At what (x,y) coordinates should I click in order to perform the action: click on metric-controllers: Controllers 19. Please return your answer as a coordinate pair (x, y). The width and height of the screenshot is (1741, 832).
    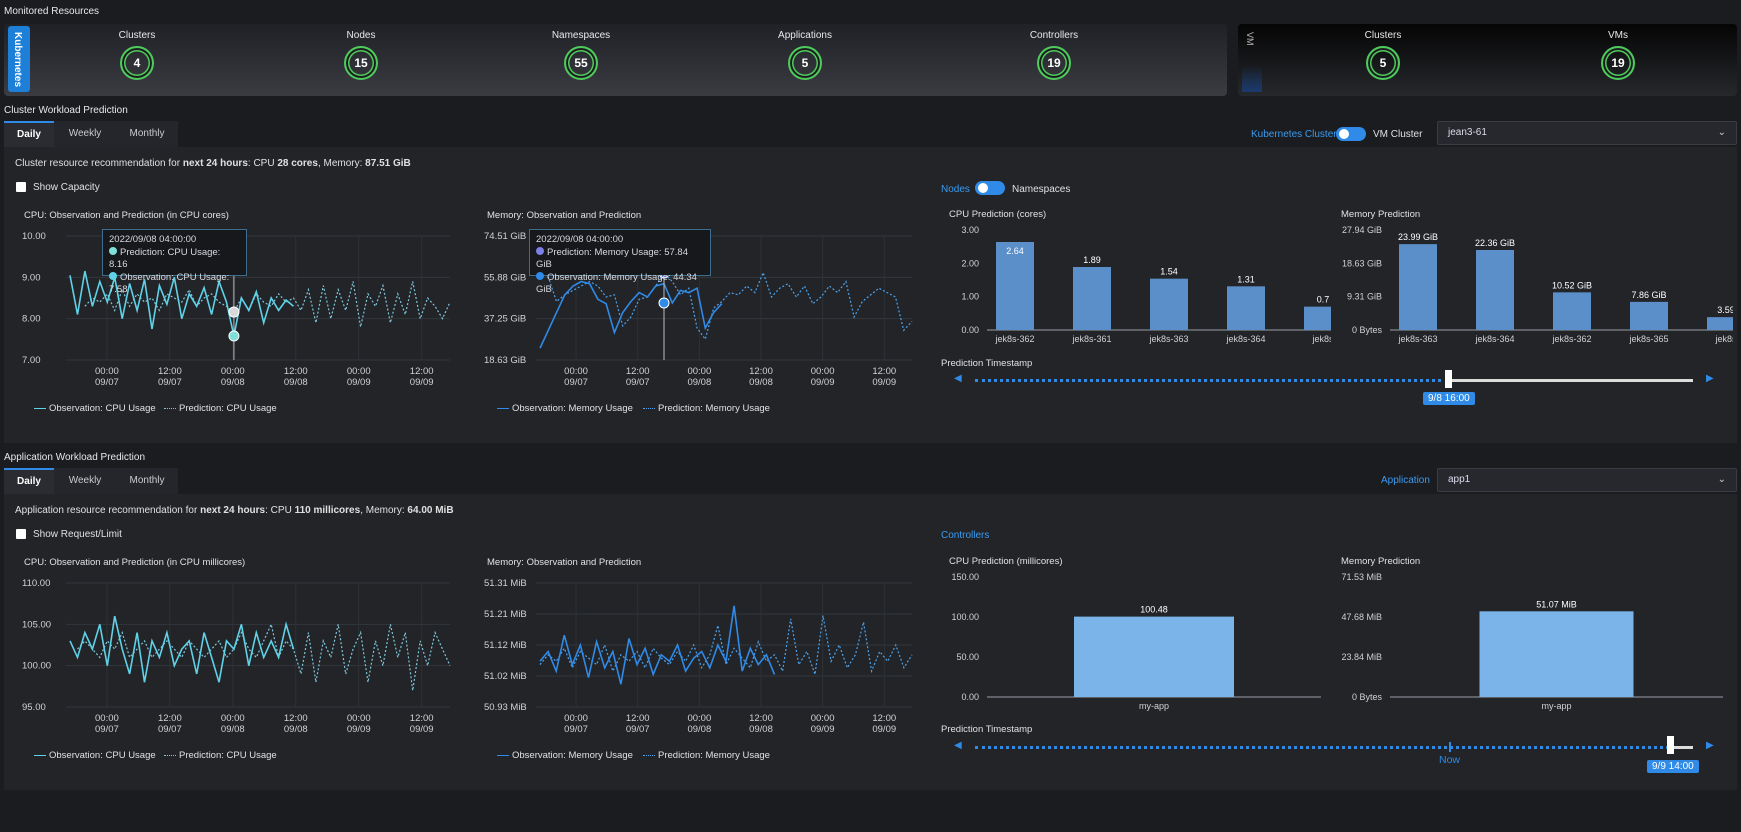
    Looking at the image, I should click on (1054, 55).